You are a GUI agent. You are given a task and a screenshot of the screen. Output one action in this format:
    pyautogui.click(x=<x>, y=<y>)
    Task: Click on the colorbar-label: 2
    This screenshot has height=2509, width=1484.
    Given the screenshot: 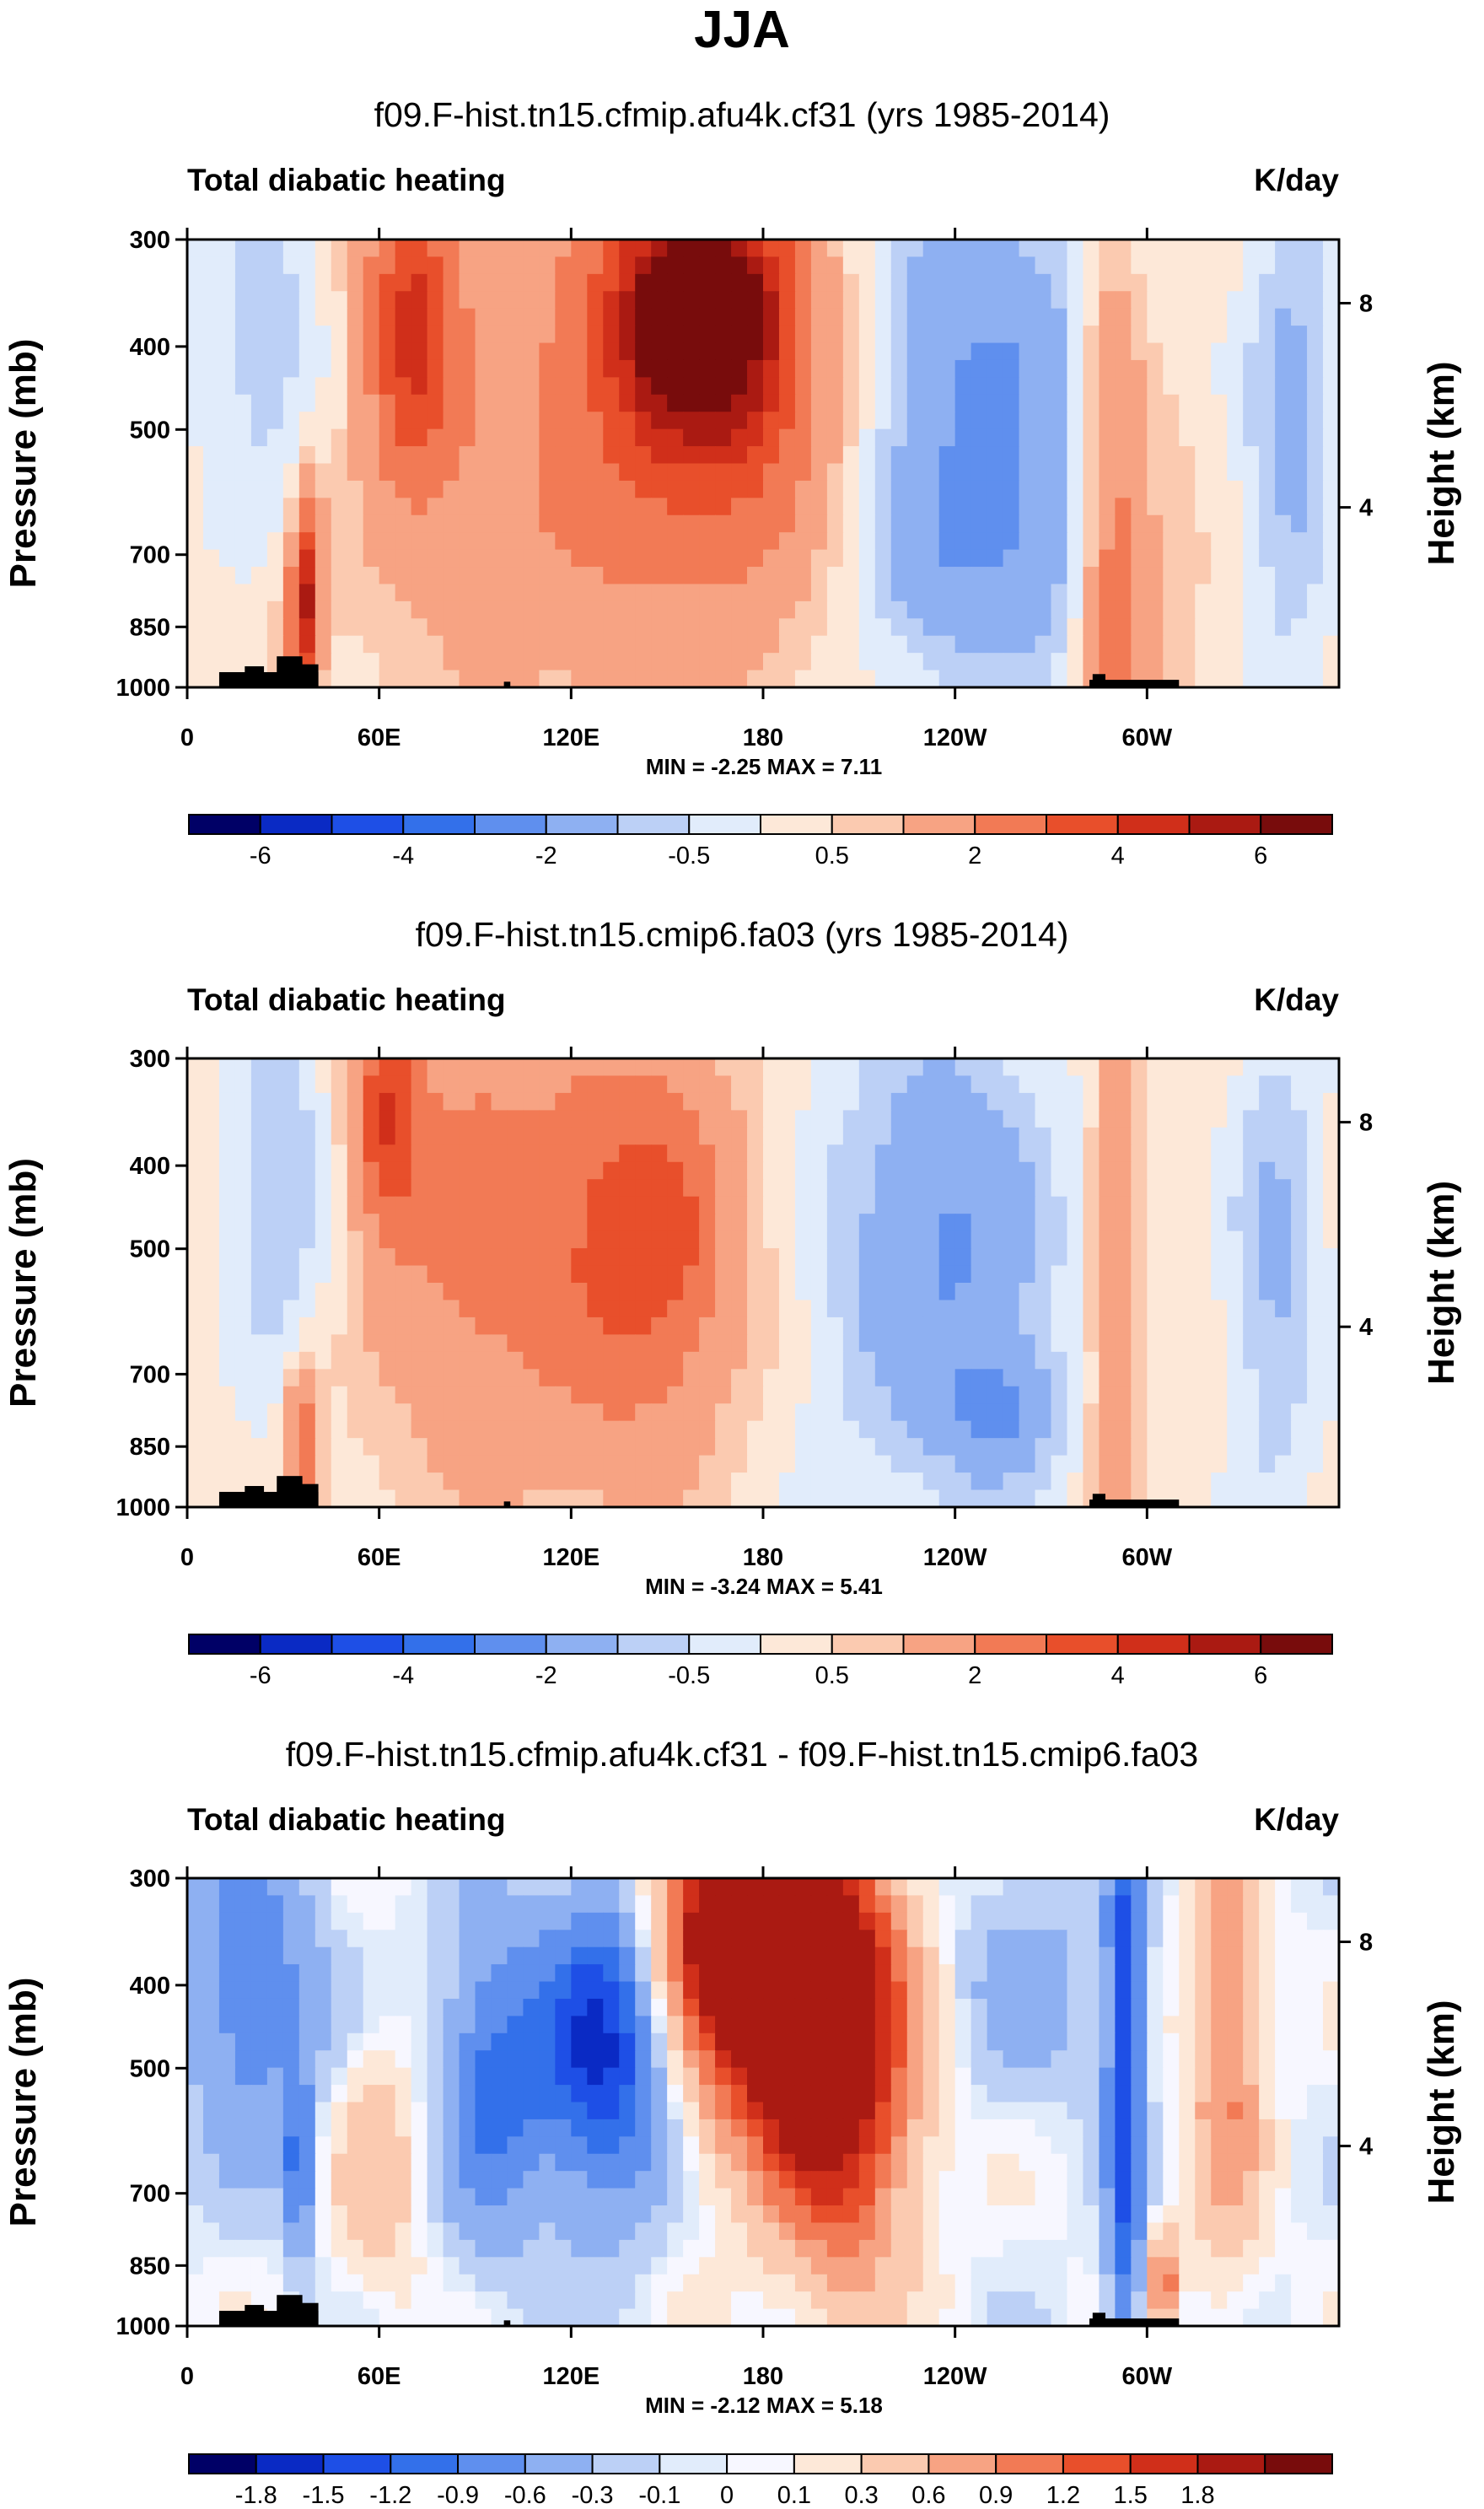 What is the action you would take?
    pyautogui.click(x=974, y=1675)
    